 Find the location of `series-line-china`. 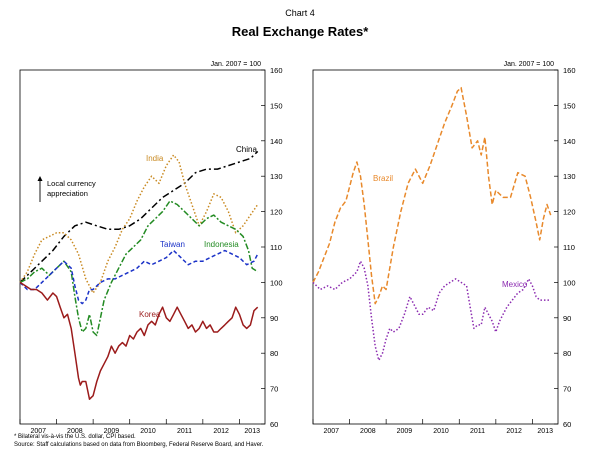

series-line-china is located at coordinates (139, 216).